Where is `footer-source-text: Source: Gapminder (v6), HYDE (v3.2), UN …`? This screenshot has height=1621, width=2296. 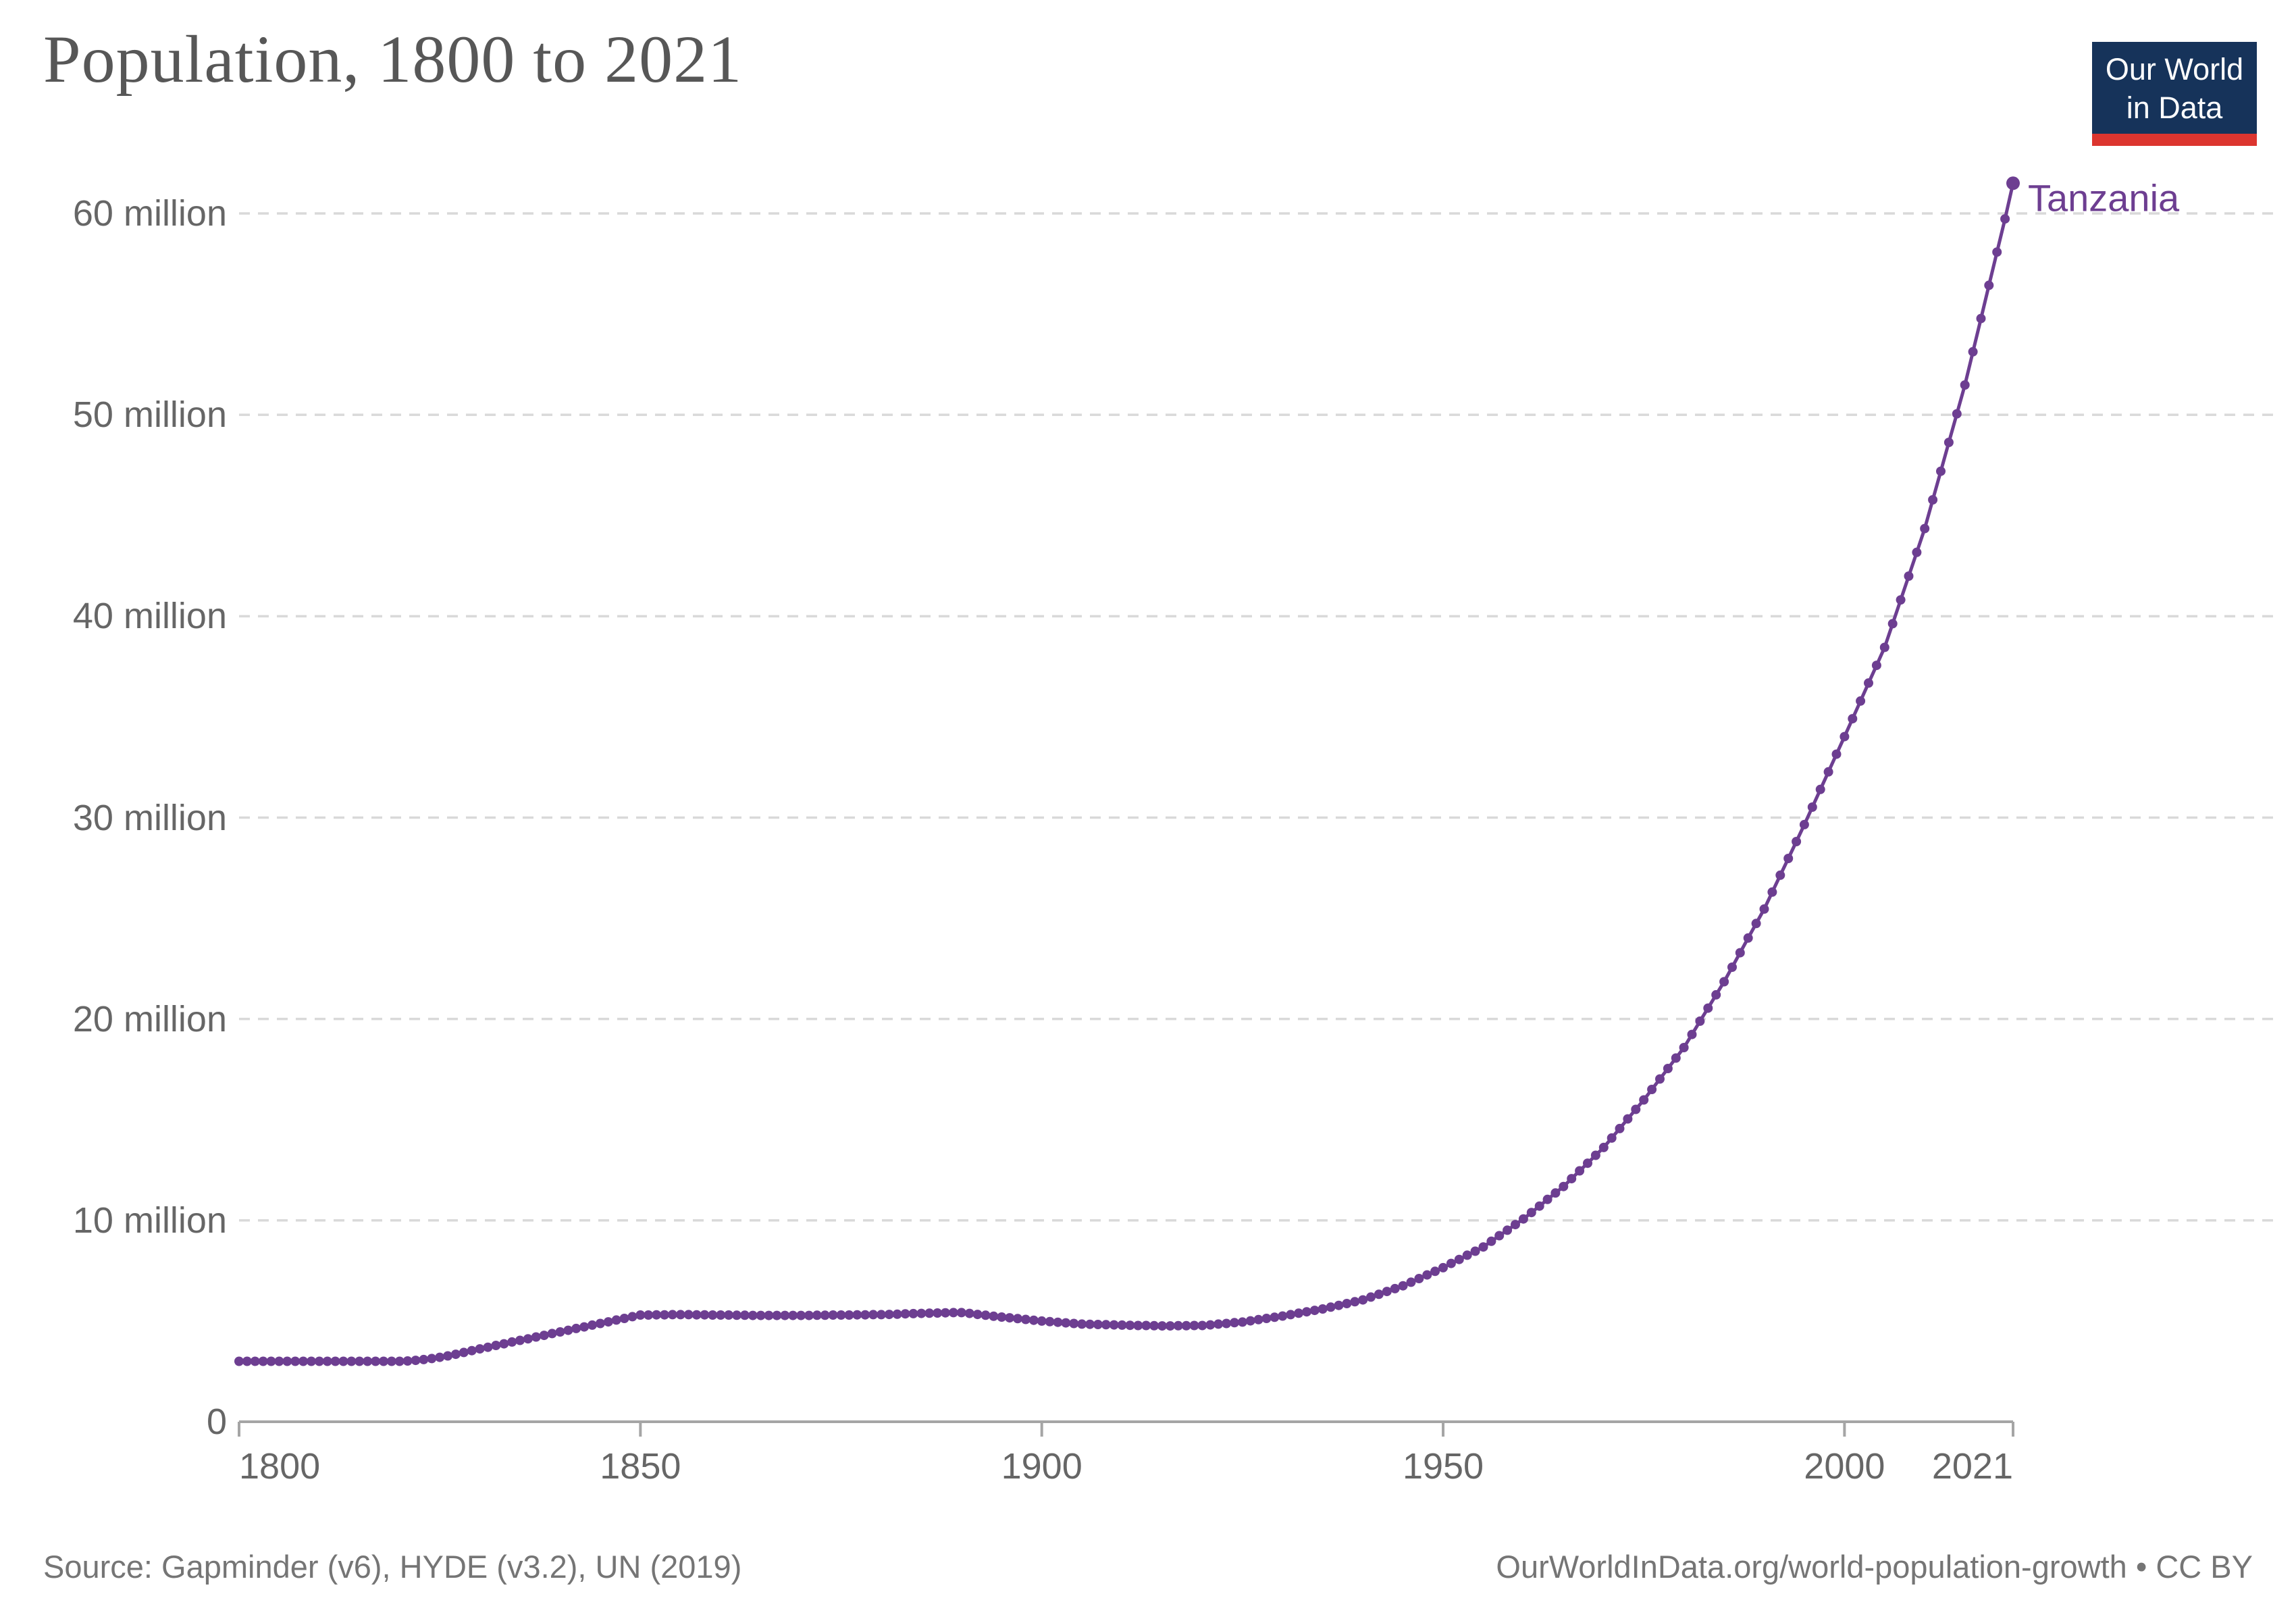 footer-source-text: Source: Gapminder (v6), HYDE (v3.2), UN … is located at coordinates (392, 1567).